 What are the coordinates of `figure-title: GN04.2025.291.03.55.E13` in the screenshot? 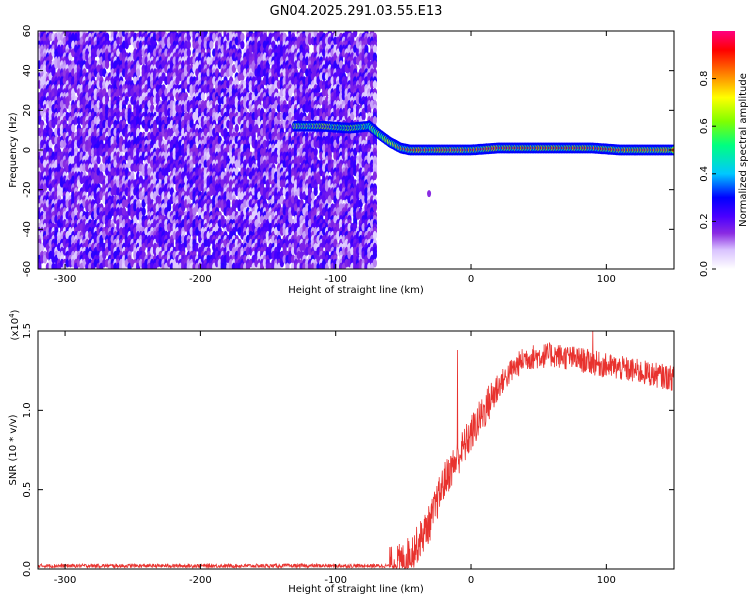 It's located at (356, 11).